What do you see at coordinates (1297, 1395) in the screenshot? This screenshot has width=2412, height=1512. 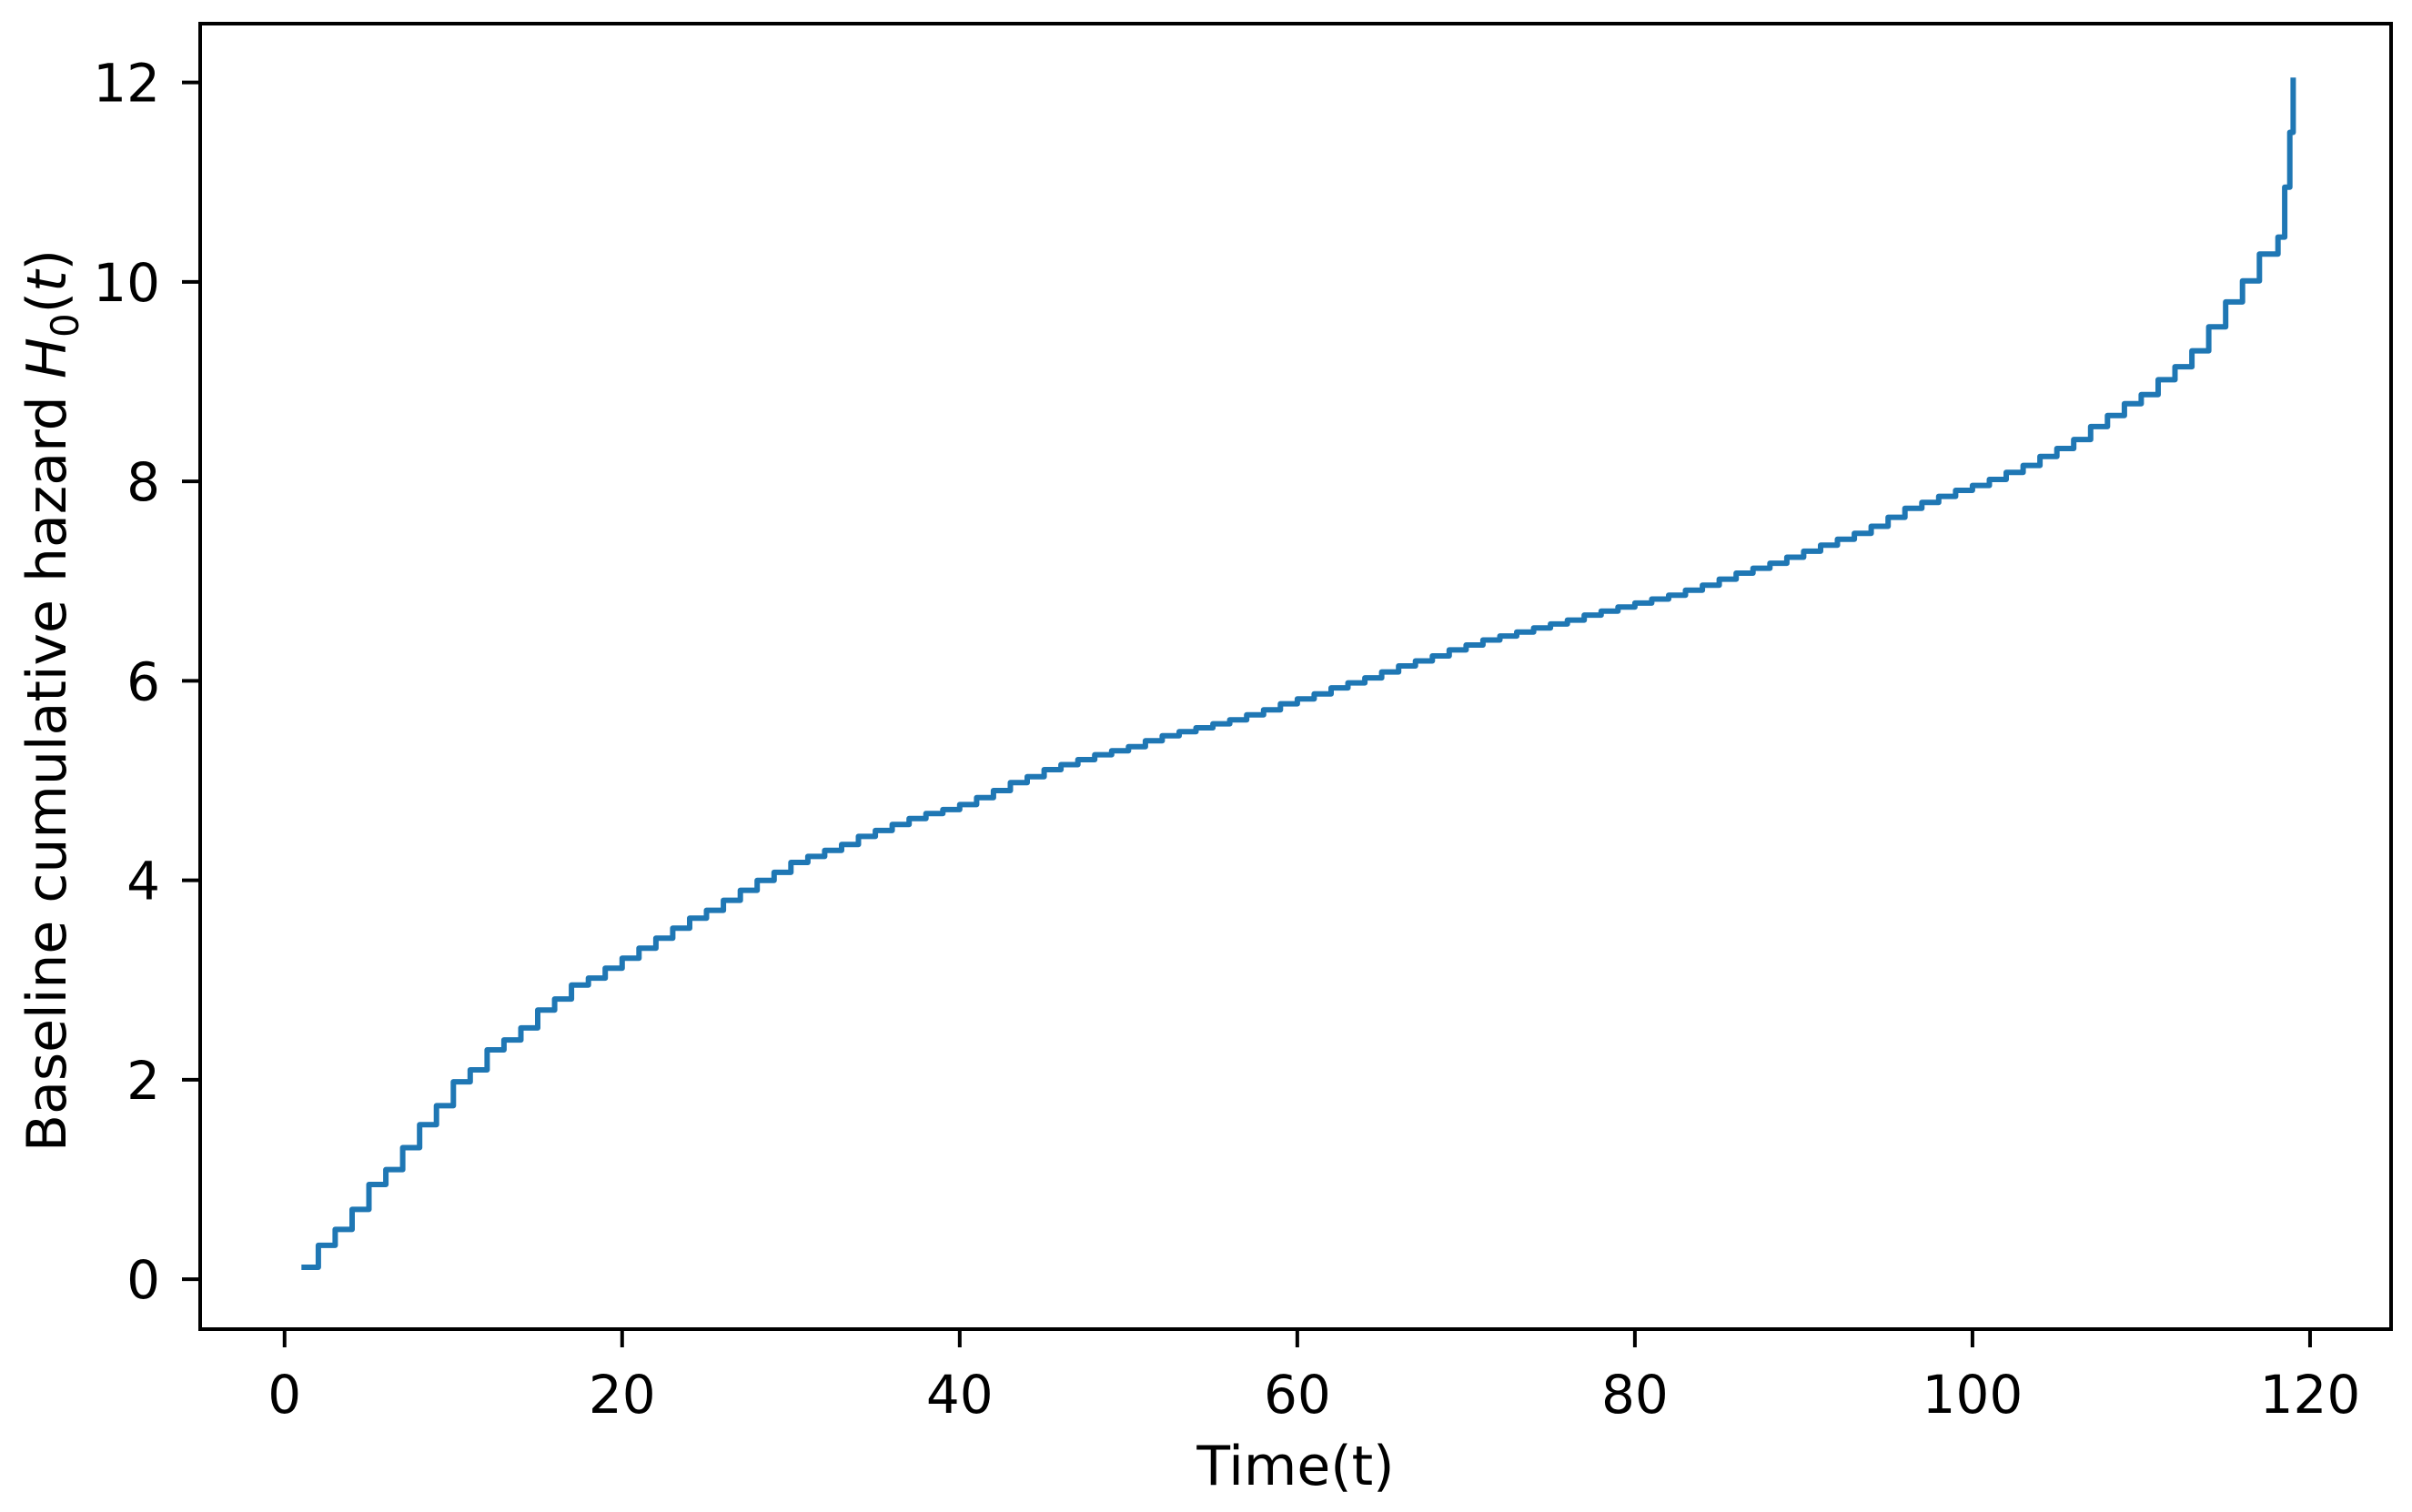 I see `x-tick-label: 60` at bounding box center [1297, 1395].